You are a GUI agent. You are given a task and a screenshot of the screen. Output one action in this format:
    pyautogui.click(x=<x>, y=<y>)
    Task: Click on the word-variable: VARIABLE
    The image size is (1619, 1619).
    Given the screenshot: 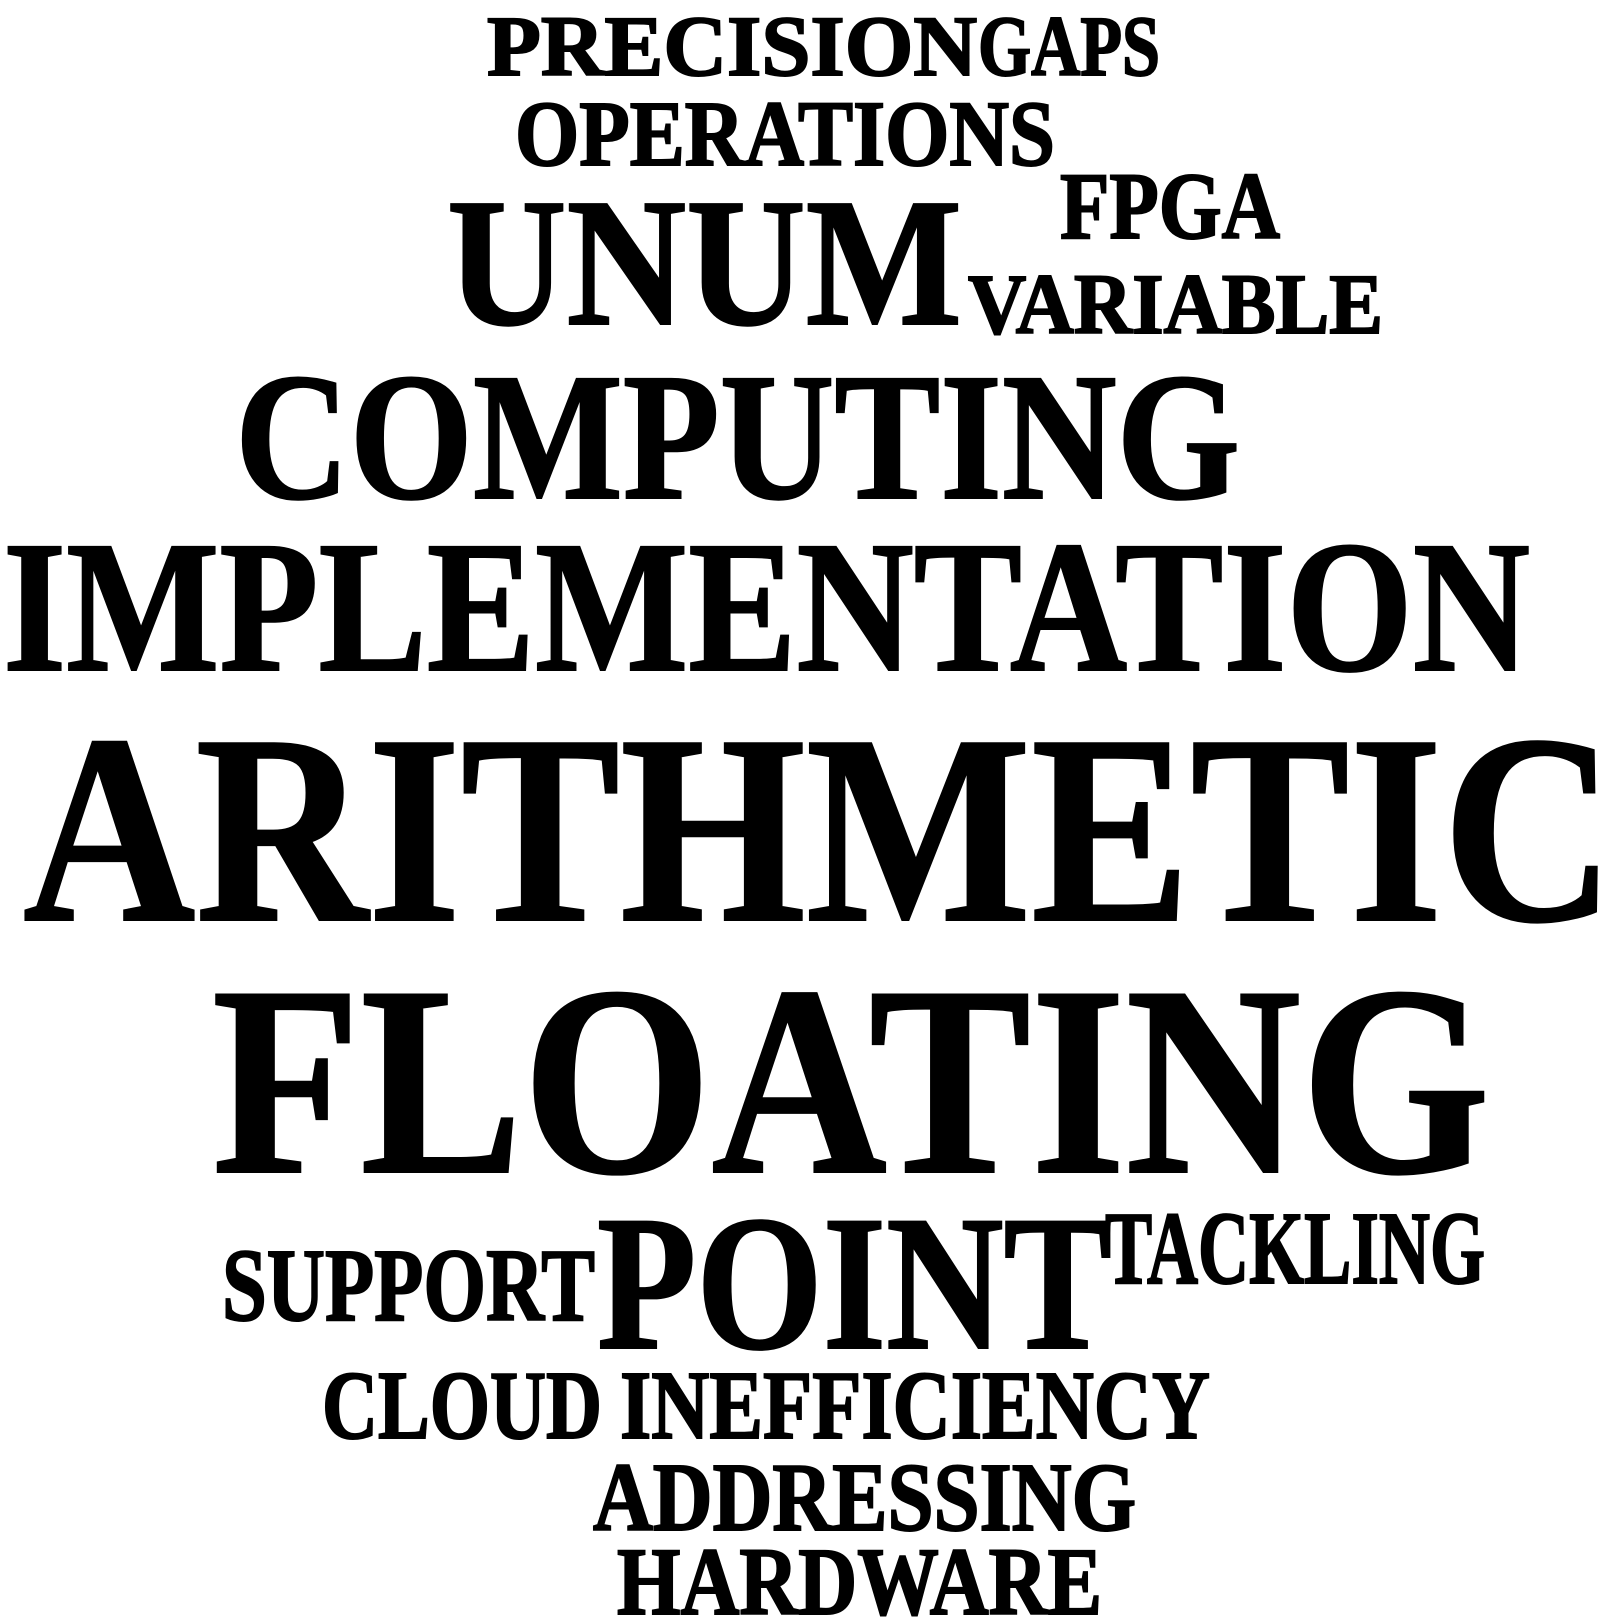 What is the action you would take?
    pyautogui.click(x=1175, y=304)
    